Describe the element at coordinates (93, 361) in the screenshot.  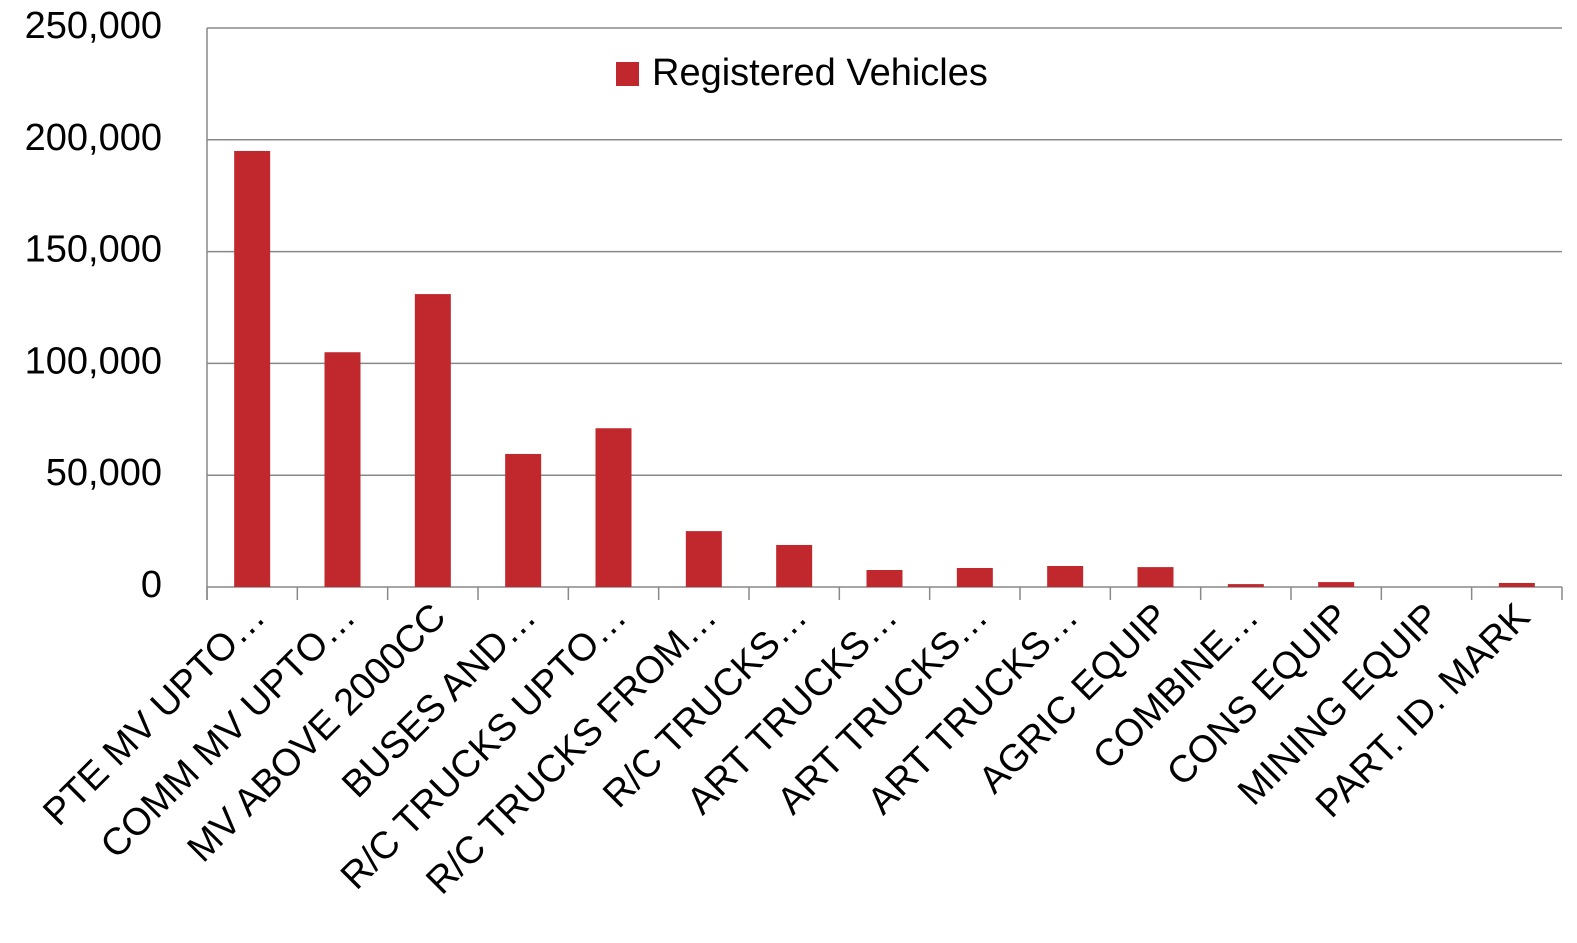
I see `y-tick-label: 100,000` at that location.